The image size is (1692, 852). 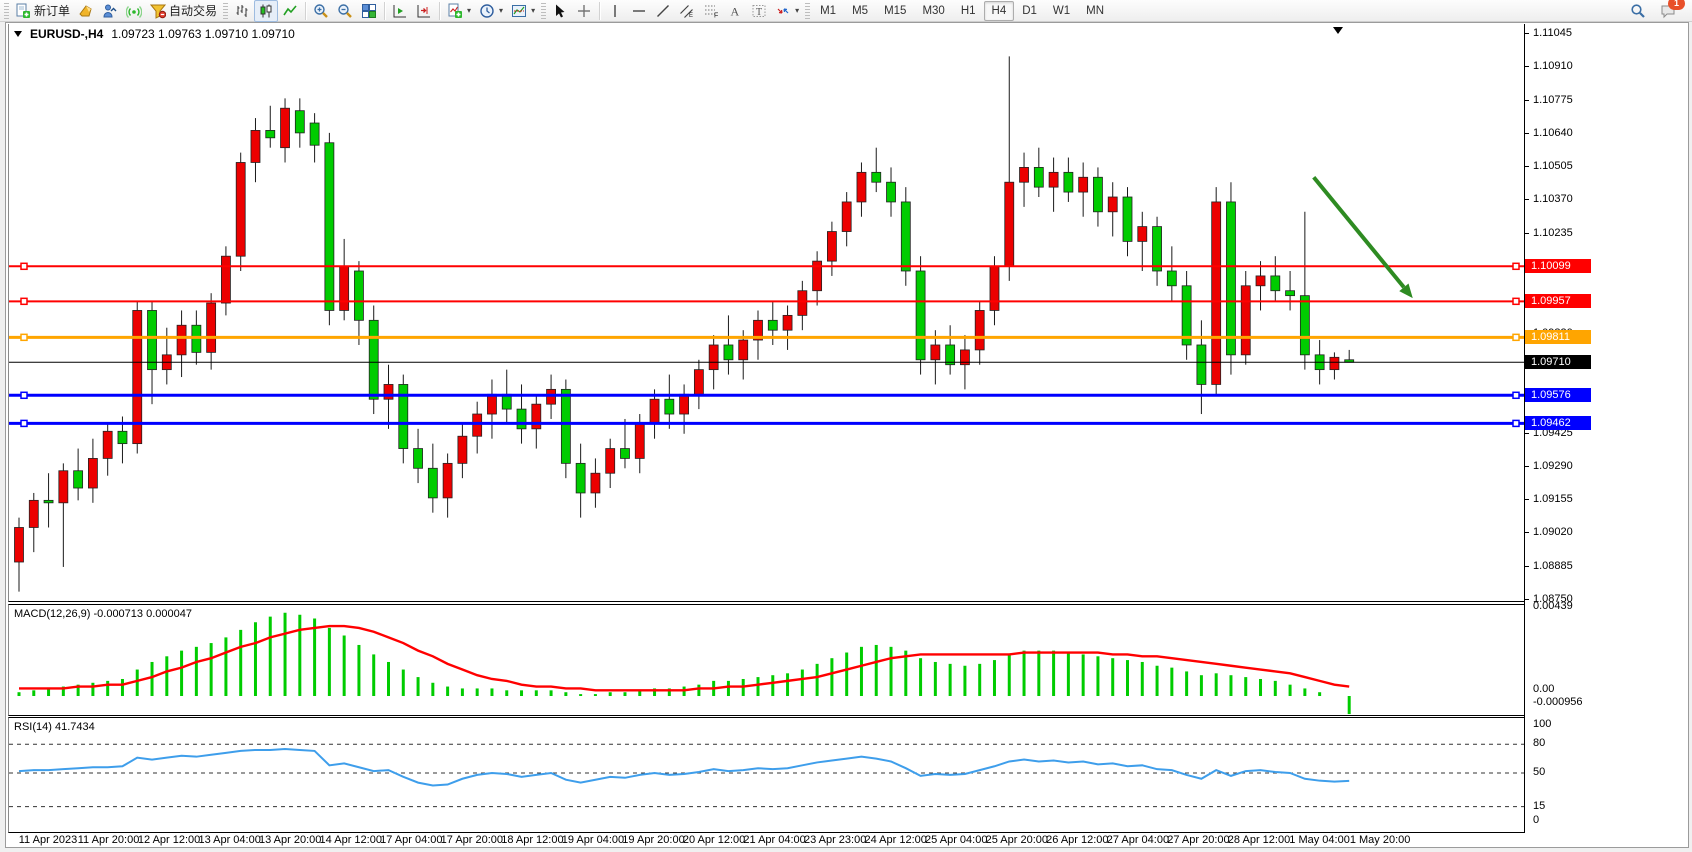 What do you see at coordinates (411, 840) in the screenshot?
I see `date-tick-label: 17 Apr 04:00` at bounding box center [411, 840].